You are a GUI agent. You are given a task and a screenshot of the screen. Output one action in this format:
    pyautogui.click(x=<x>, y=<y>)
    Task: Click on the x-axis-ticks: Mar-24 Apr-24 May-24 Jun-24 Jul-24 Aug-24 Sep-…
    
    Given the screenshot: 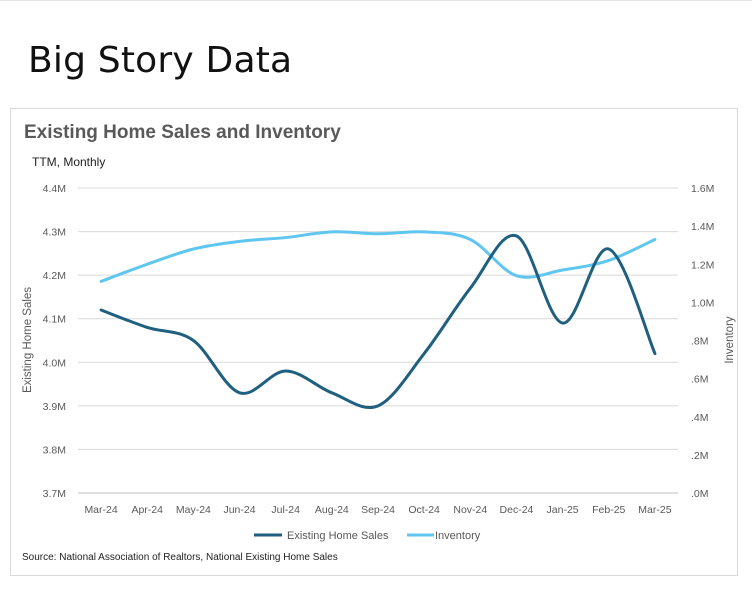 What is the action you would take?
    pyautogui.click(x=377, y=510)
    